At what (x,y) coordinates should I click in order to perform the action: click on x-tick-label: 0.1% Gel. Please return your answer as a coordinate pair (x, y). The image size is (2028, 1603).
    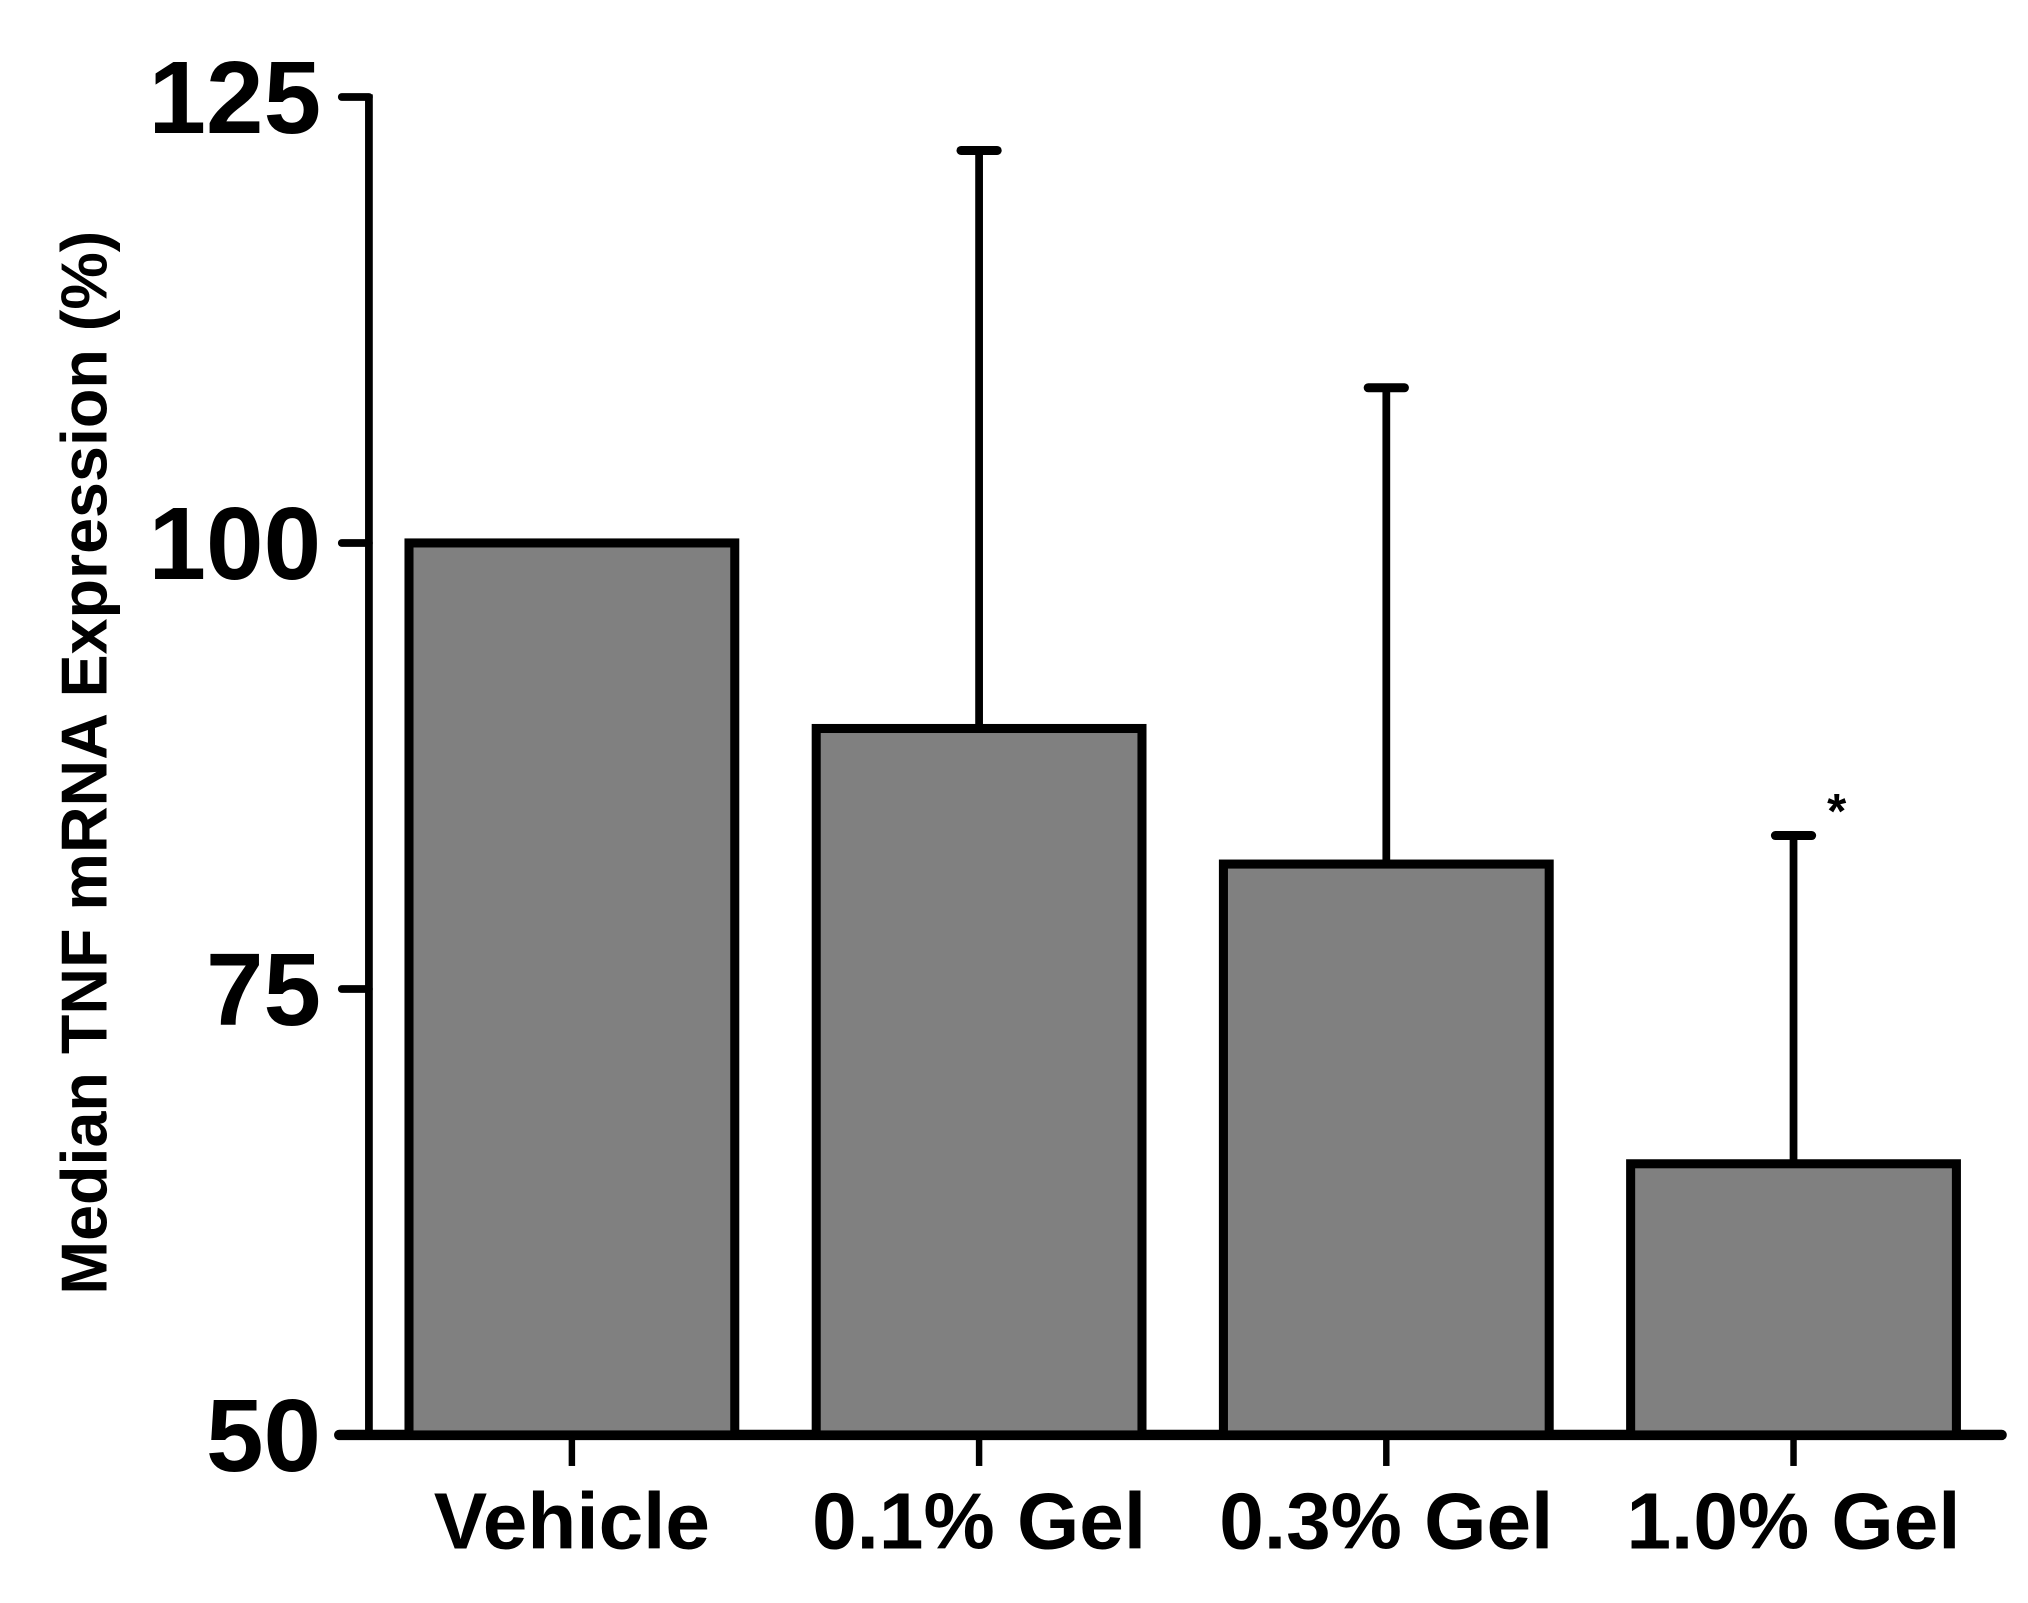
    Looking at the image, I should click on (979, 1521).